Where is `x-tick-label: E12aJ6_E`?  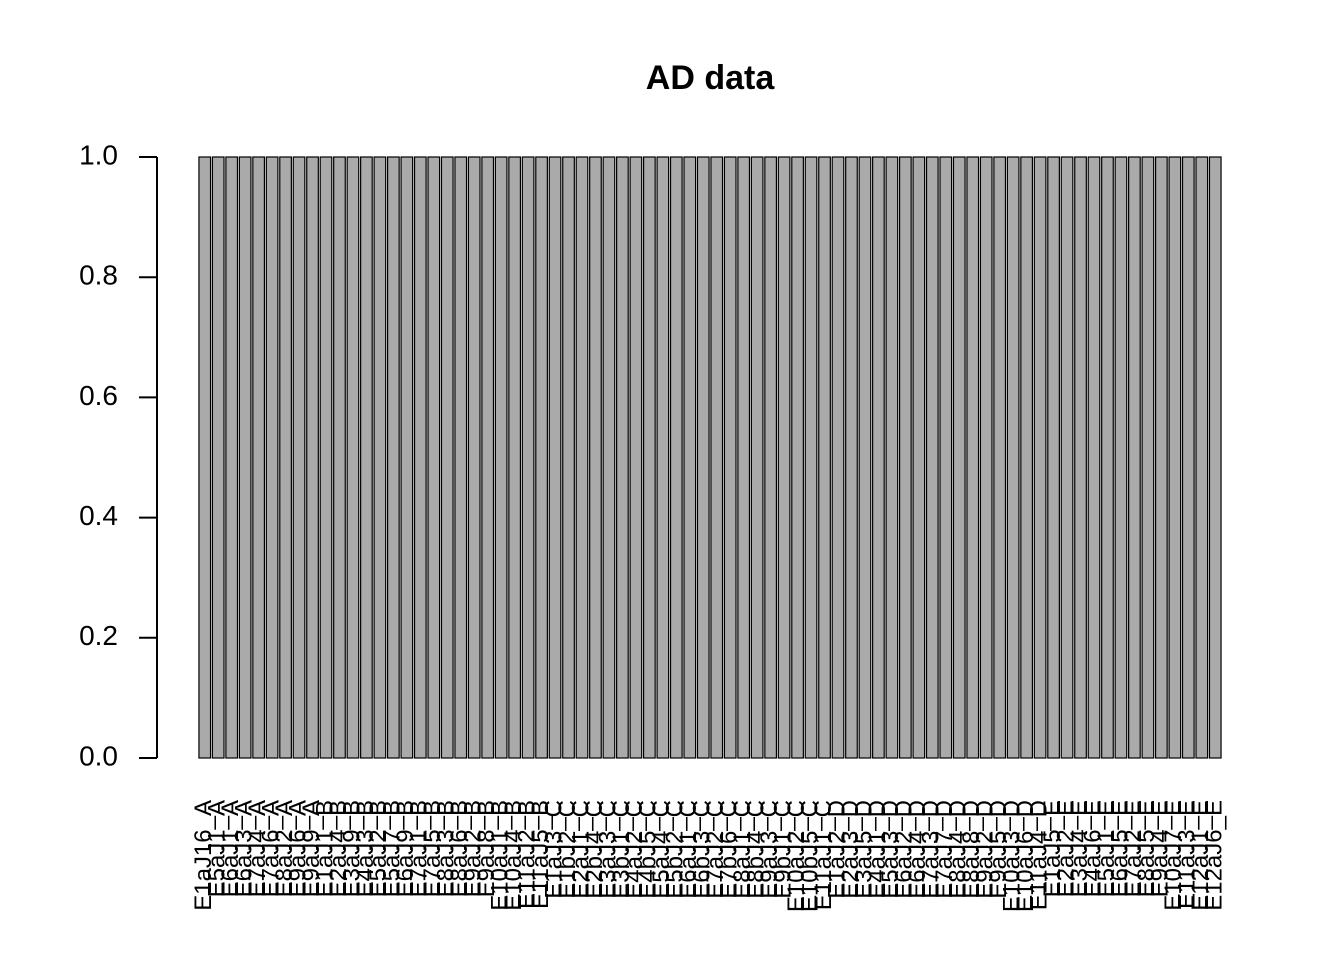 x-tick-label: E12aJ6_E is located at coordinates (1214, 855).